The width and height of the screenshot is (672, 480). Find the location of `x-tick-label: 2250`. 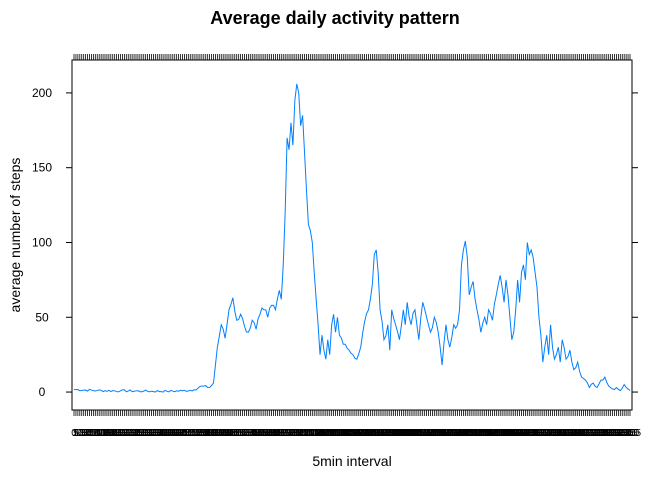

x-tick-label: 2250 is located at coordinates (605, 433).